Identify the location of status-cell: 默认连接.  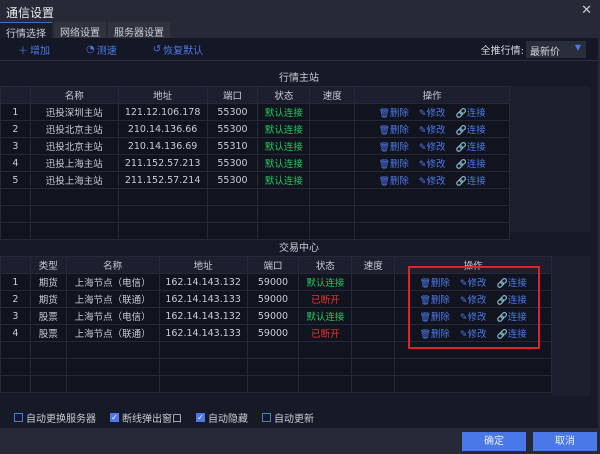
(284, 112).